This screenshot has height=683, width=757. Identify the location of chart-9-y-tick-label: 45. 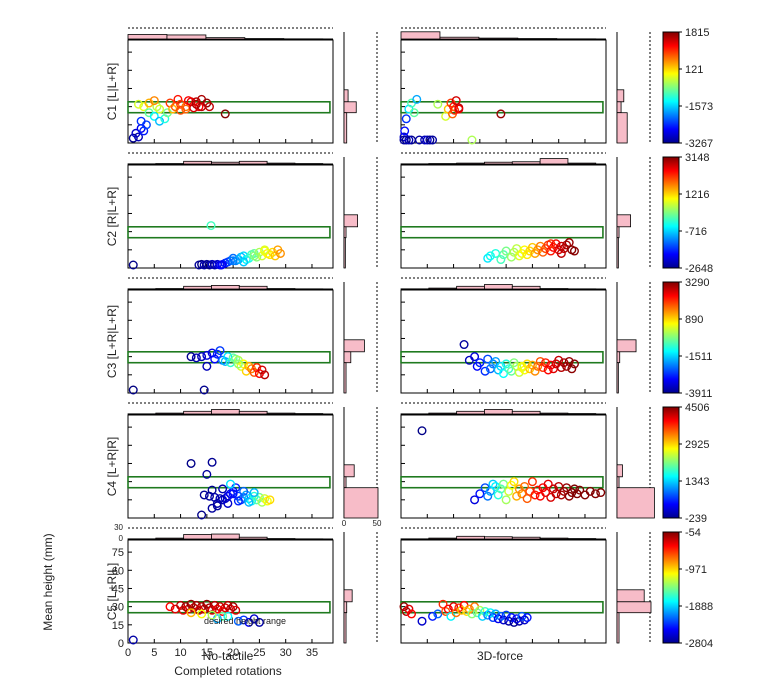
(118, 589).